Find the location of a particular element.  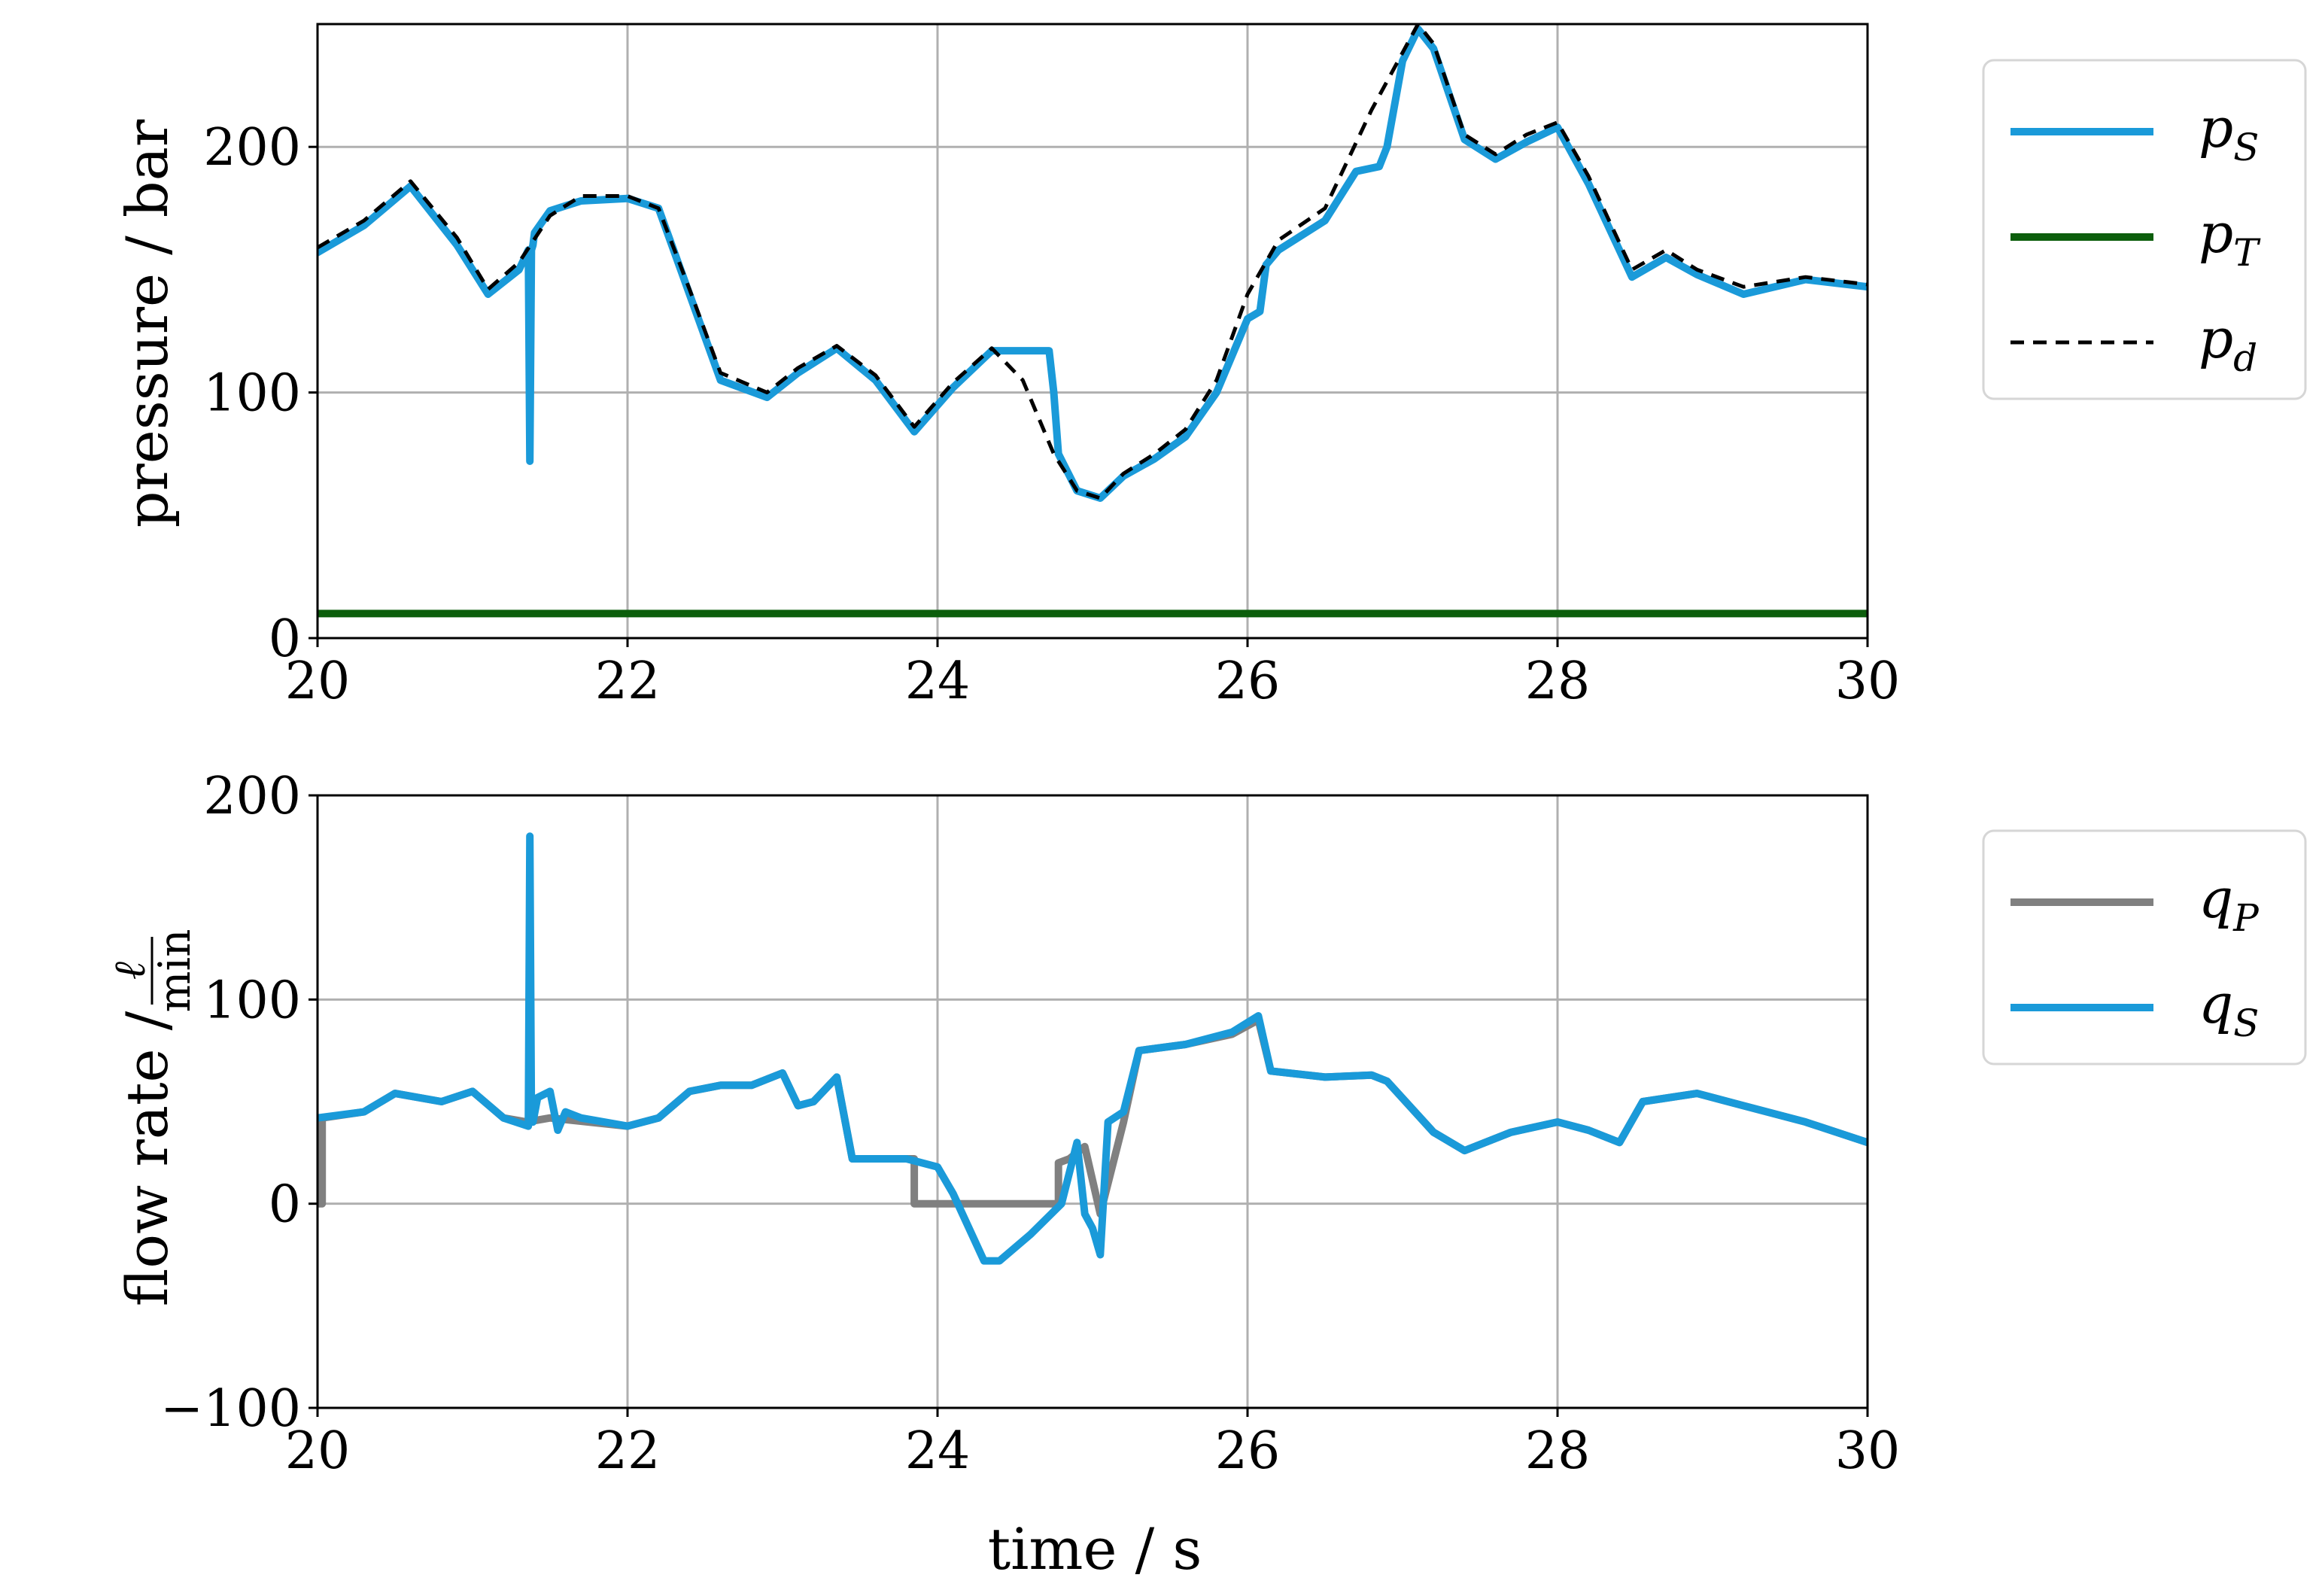

legend-box is located at coordinates (2144, 229).